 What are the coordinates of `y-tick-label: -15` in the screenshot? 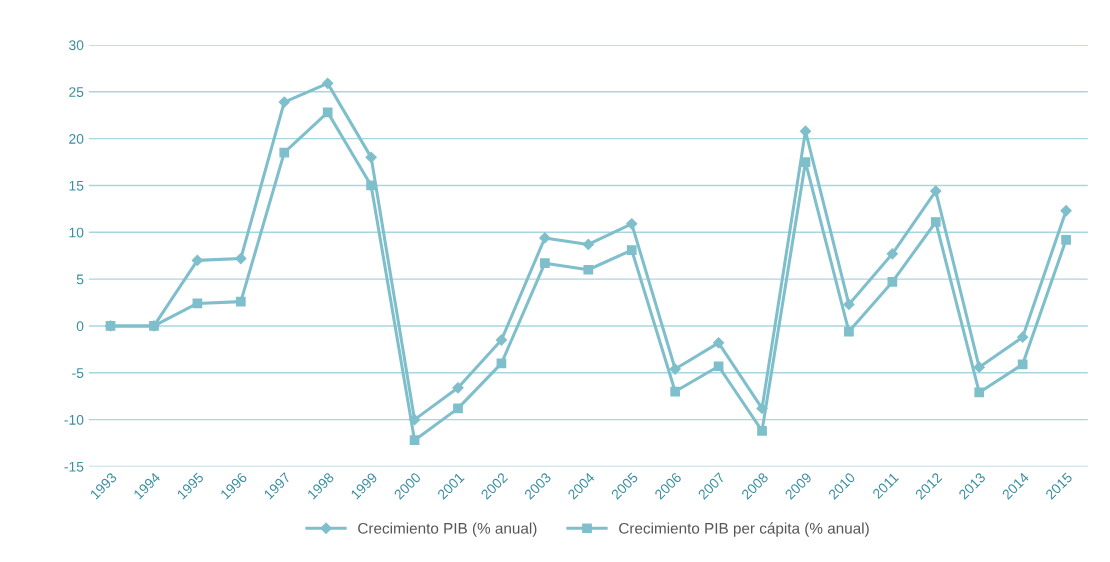 It's located at (74, 466).